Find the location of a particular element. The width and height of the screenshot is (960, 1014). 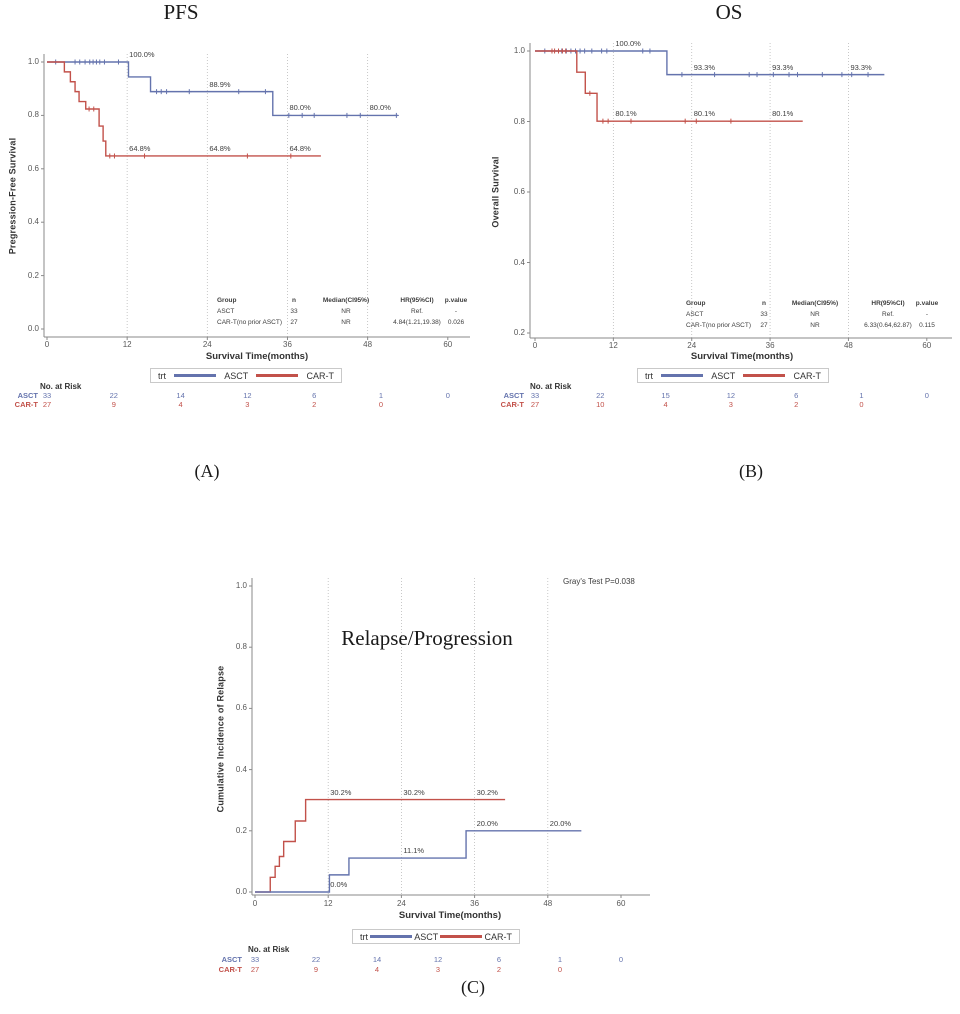

legend-panel-c: trt ASCT CAR-T is located at coordinates (436, 936).